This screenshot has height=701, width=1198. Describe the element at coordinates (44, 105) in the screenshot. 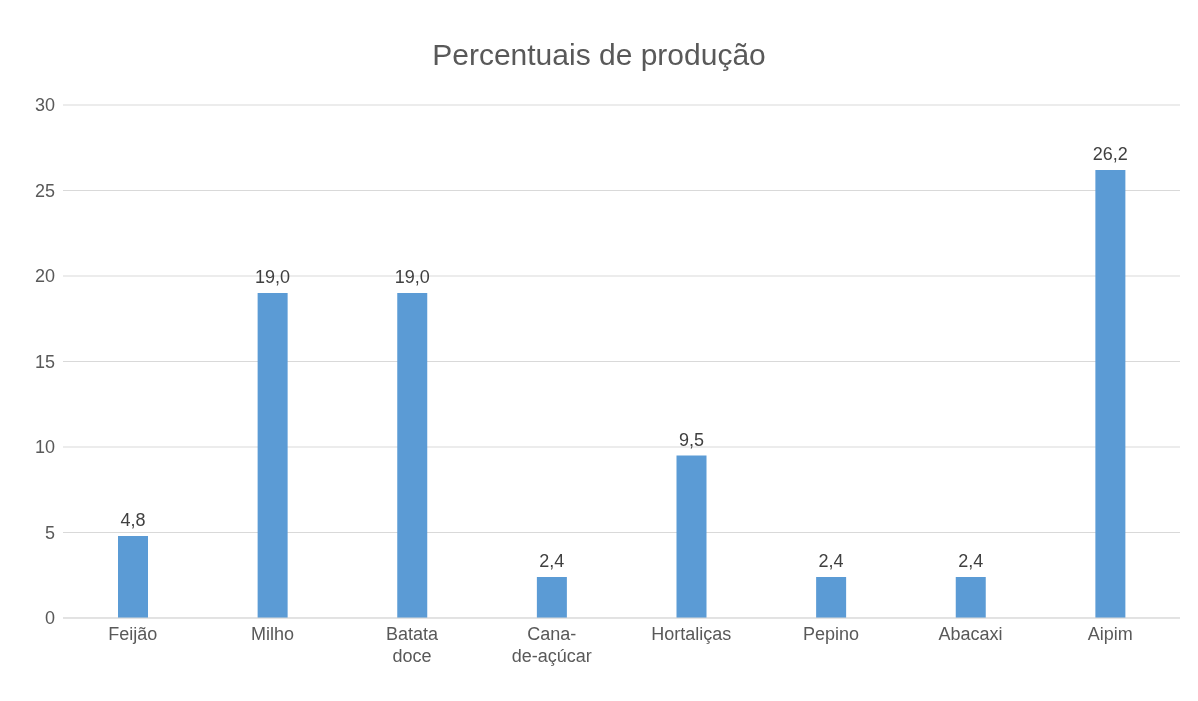

I see `y-tick-label: 30` at that location.